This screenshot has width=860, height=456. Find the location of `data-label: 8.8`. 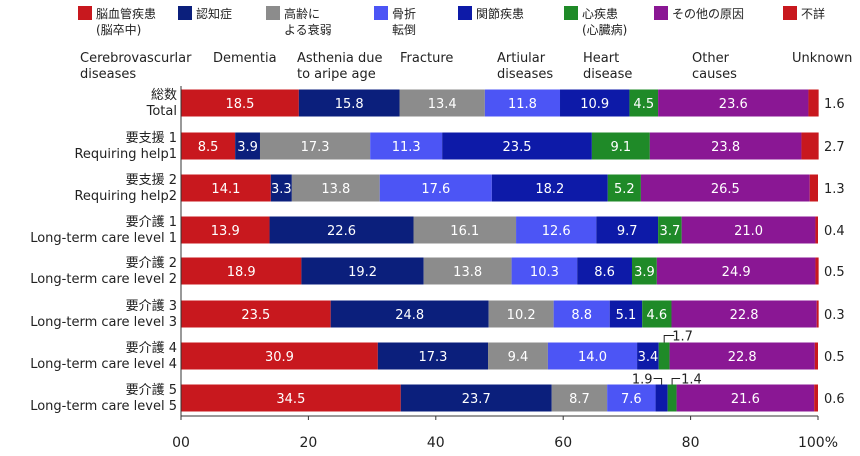

data-label: 8.8 is located at coordinates (581, 315).